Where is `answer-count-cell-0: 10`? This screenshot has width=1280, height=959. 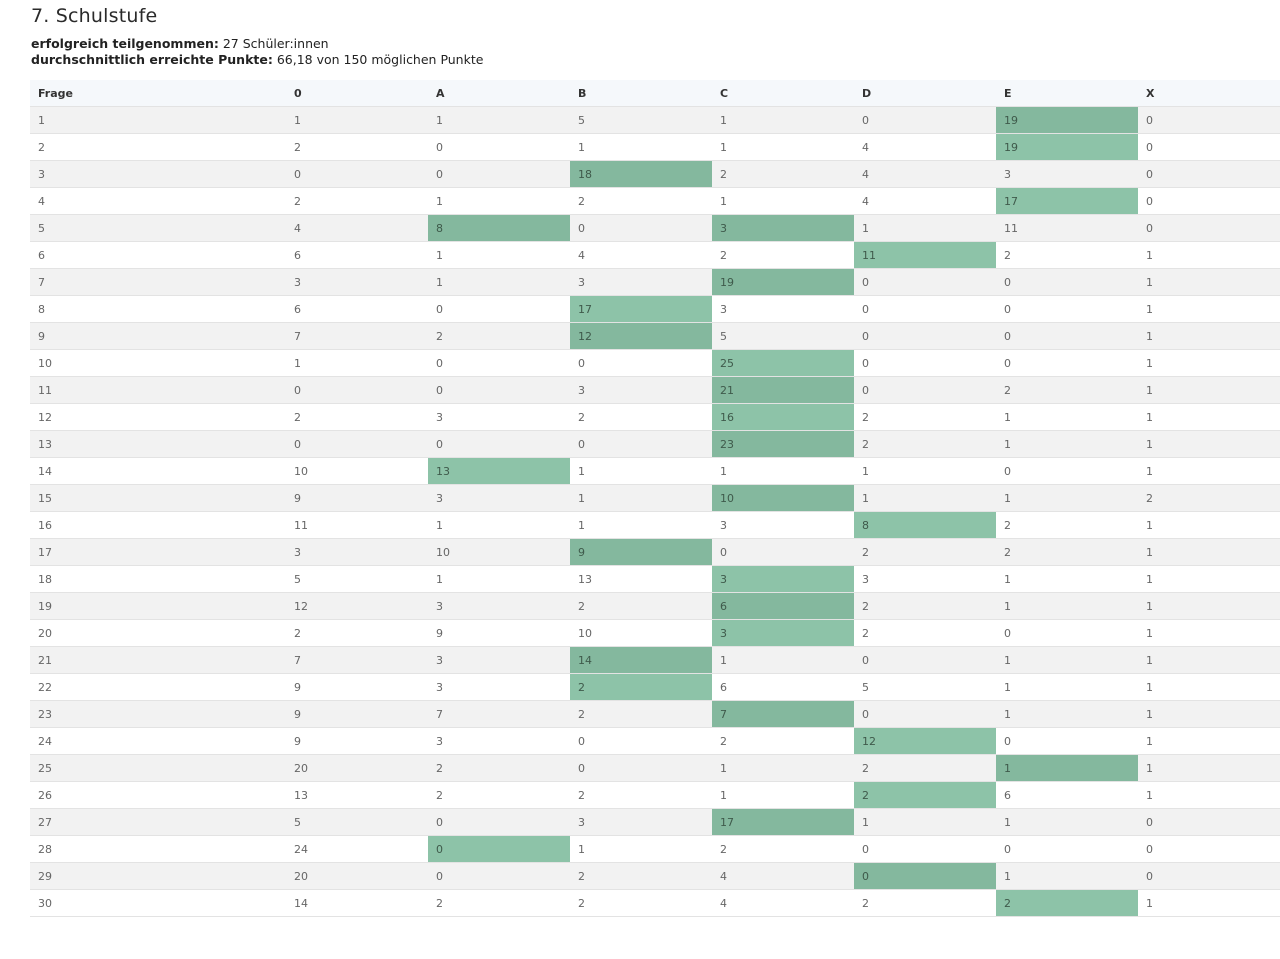
answer-count-cell-0: 10 is located at coordinates (357, 471).